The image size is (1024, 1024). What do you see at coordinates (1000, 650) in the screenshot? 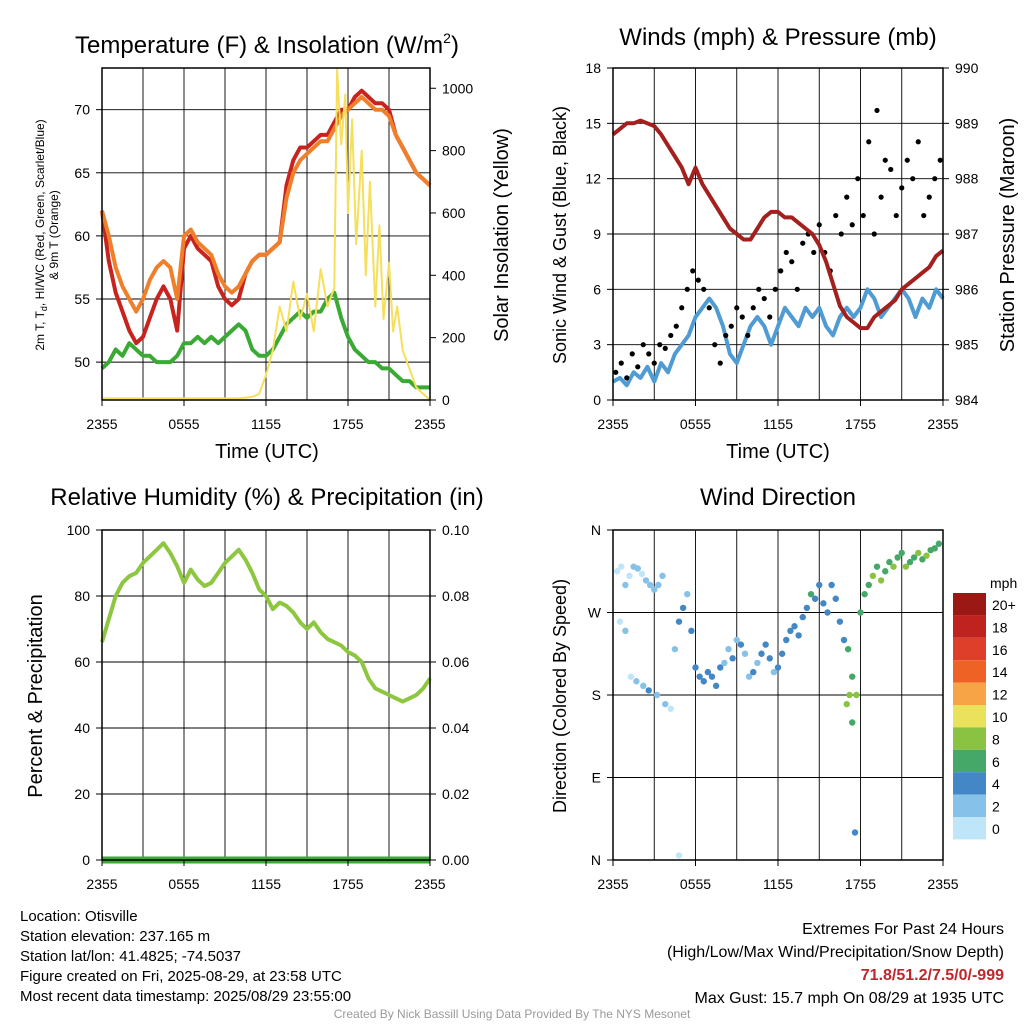
I see `legend-label: 16` at bounding box center [1000, 650].